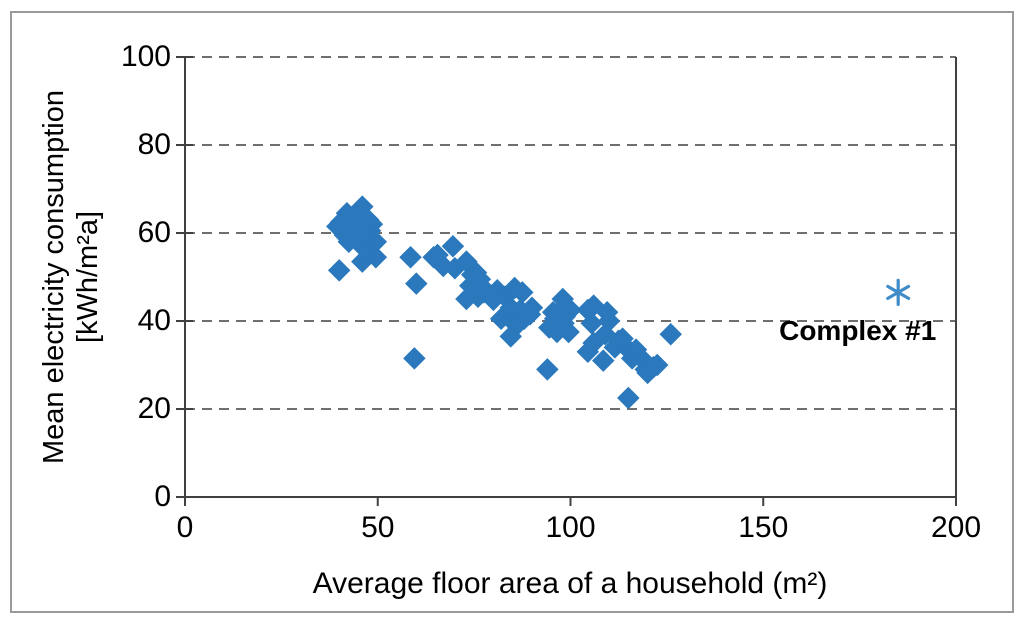 The height and width of the screenshot is (629, 1024). I want to click on x-axis-title: Average floor area of a household (m²), so click(570, 583).